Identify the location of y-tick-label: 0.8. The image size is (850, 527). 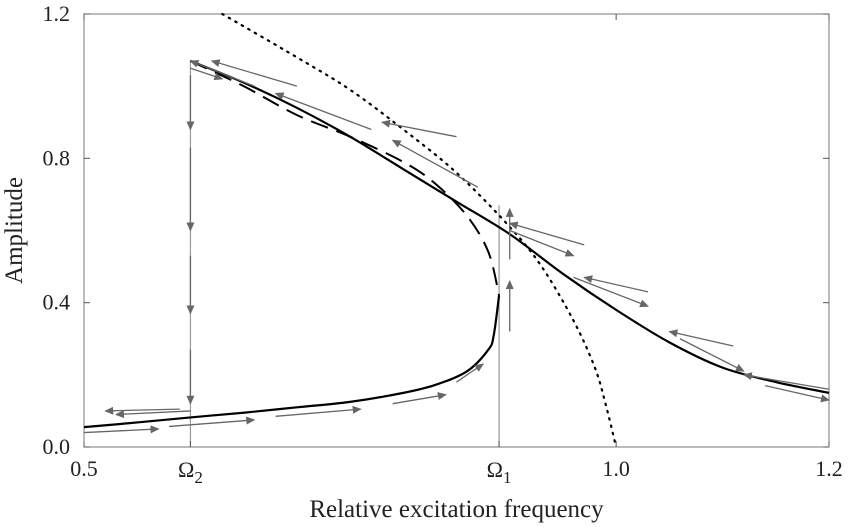
(57, 157).